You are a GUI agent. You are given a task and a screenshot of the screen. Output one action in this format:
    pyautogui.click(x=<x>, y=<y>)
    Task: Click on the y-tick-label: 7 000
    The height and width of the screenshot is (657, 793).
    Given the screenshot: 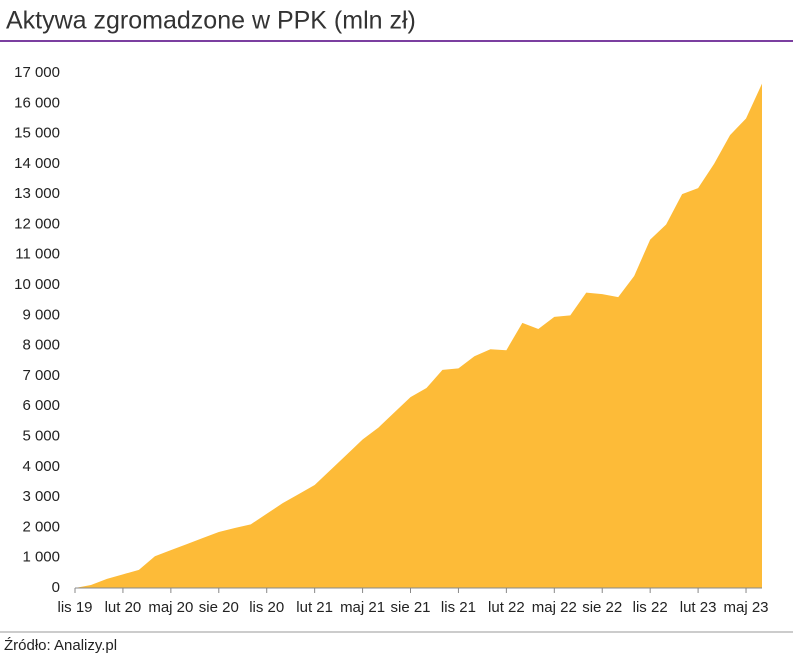 What is the action you would take?
    pyautogui.click(x=41, y=375)
    